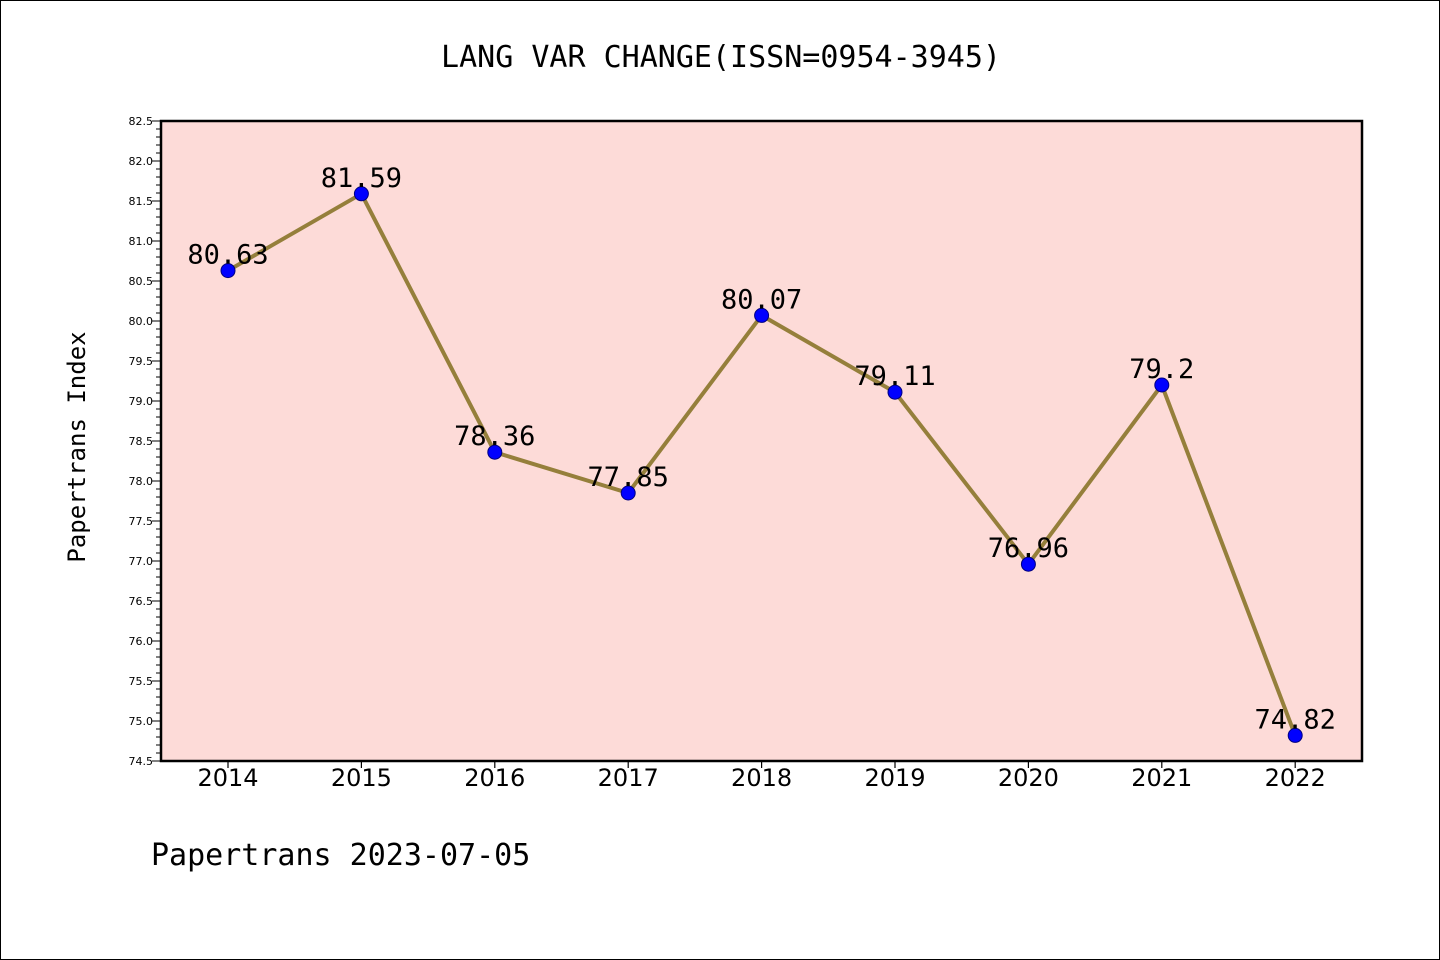 The height and width of the screenshot is (960, 1440). Describe the element at coordinates (141, 441) in the screenshot. I see `y-tick-label: 78.5` at that location.